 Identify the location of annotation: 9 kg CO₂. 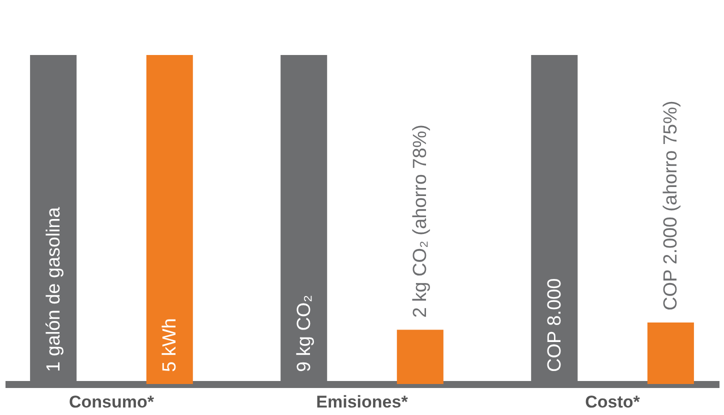
(304, 333).